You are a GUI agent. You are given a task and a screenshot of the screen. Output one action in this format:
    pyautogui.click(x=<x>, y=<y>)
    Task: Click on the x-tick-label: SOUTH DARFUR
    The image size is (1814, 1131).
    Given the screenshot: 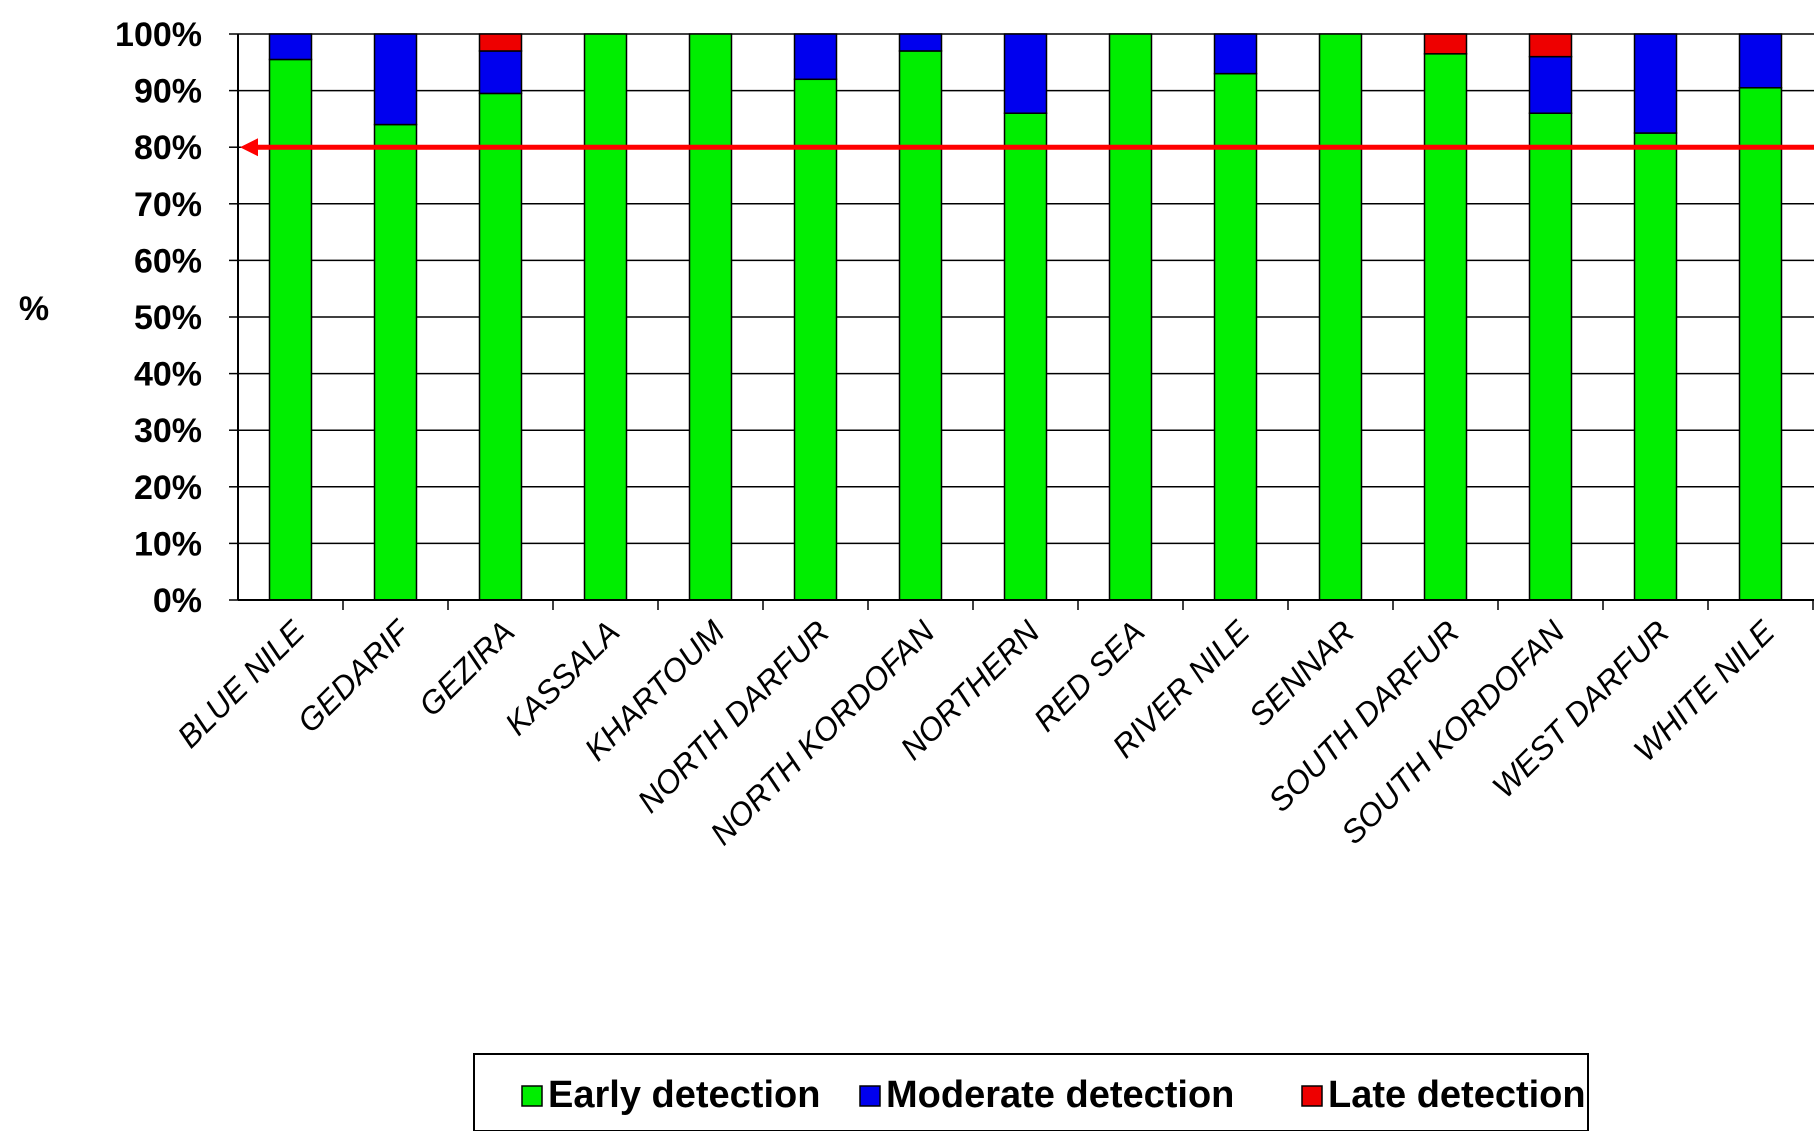 What is the action you would take?
    pyautogui.click(x=1363, y=715)
    